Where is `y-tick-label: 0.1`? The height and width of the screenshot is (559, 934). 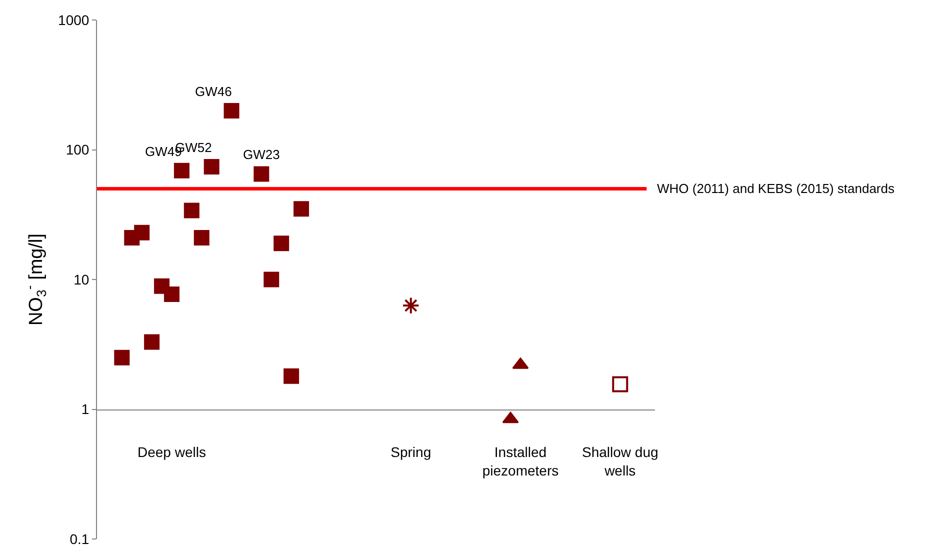 y-tick-label: 0.1 is located at coordinates (80, 538).